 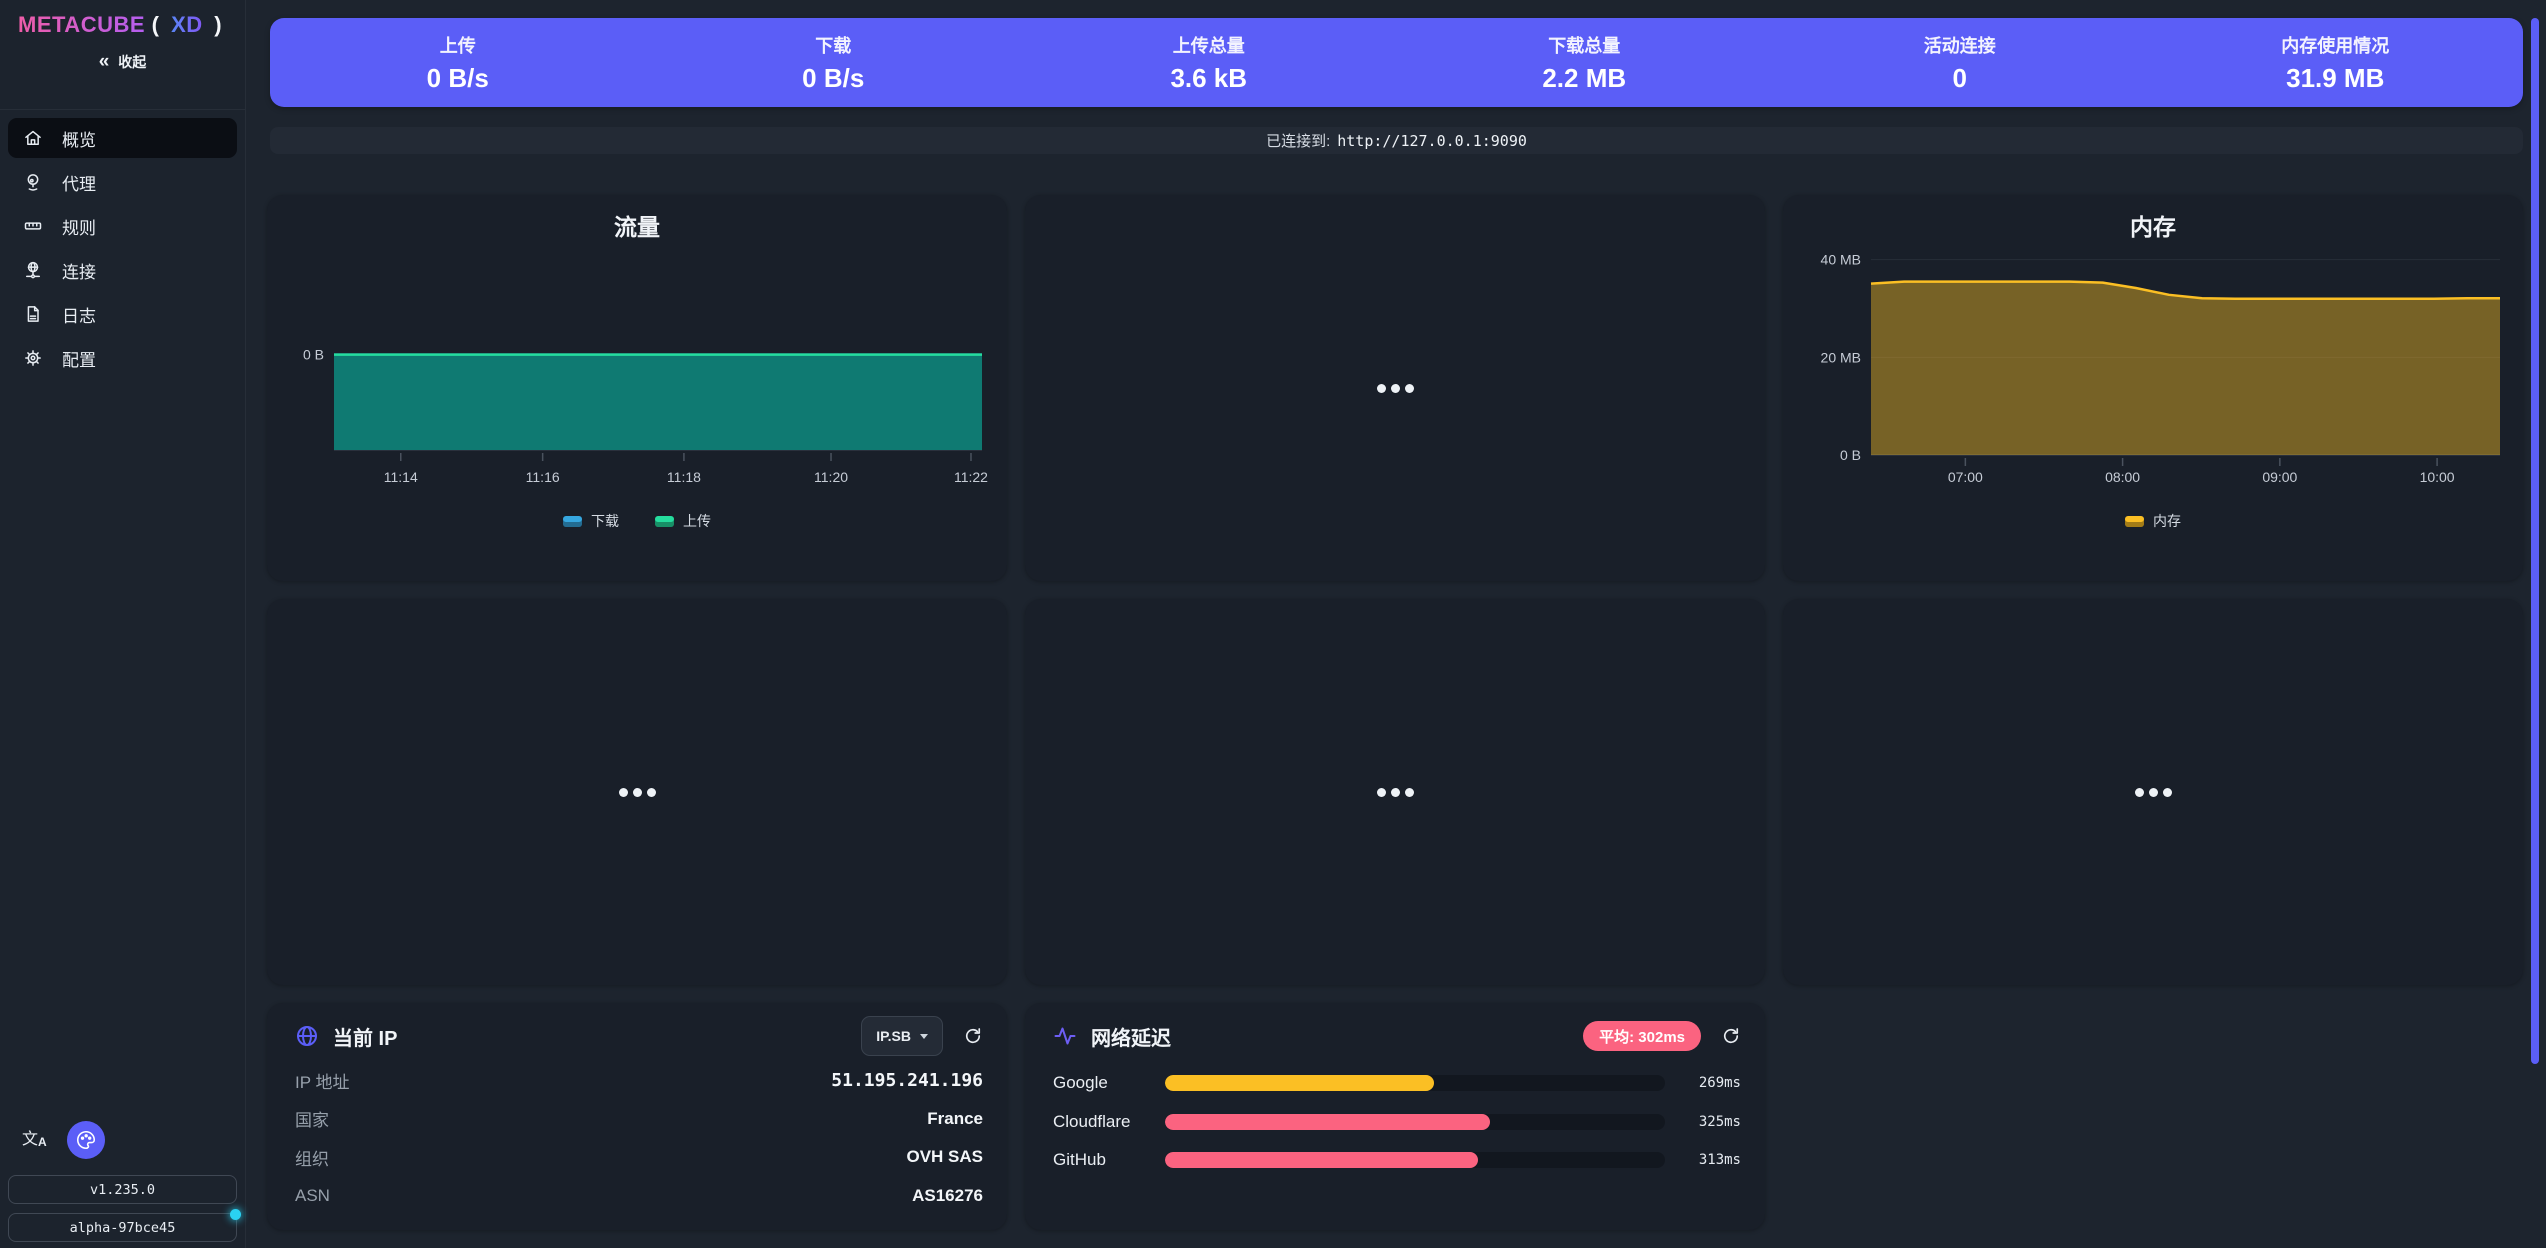 I want to click on country-value: France, so click(x=955, y=1118).